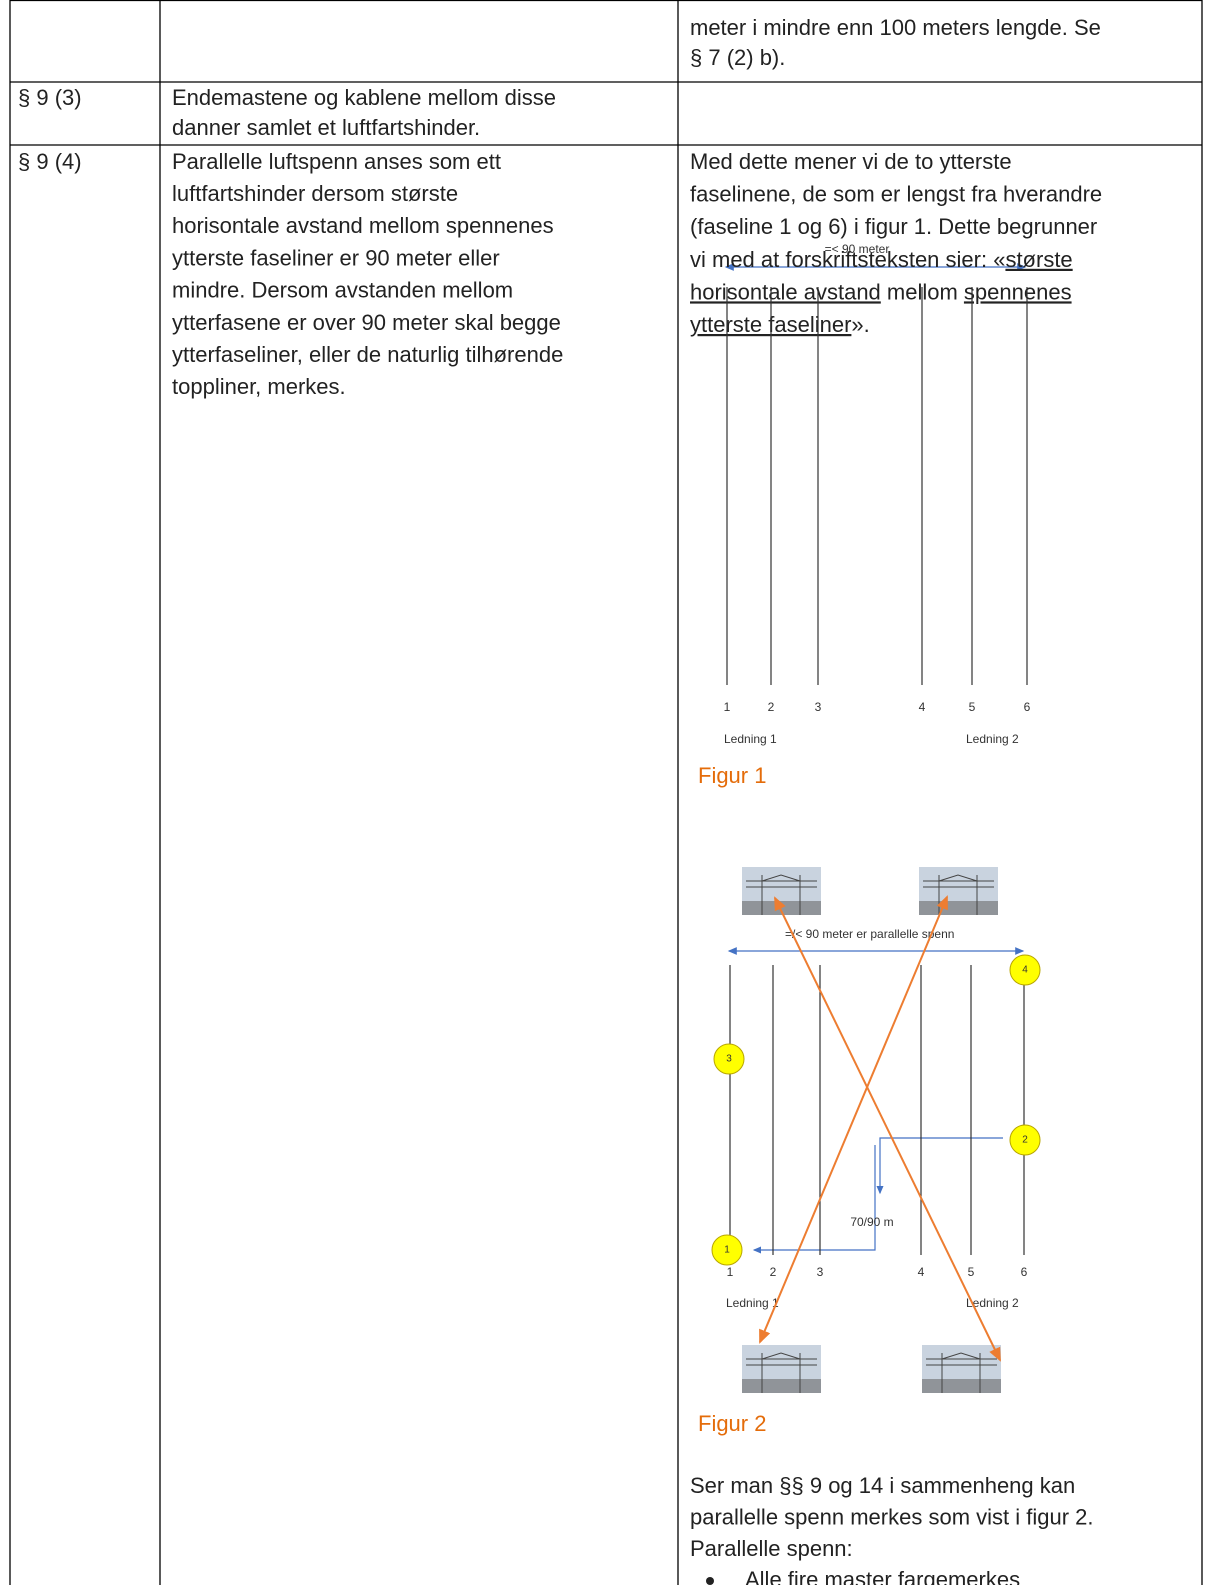 This screenshot has height=1590, width=1215. I want to click on text-line: ytterste faseliner er 90 meter eller, so click(336, 257).